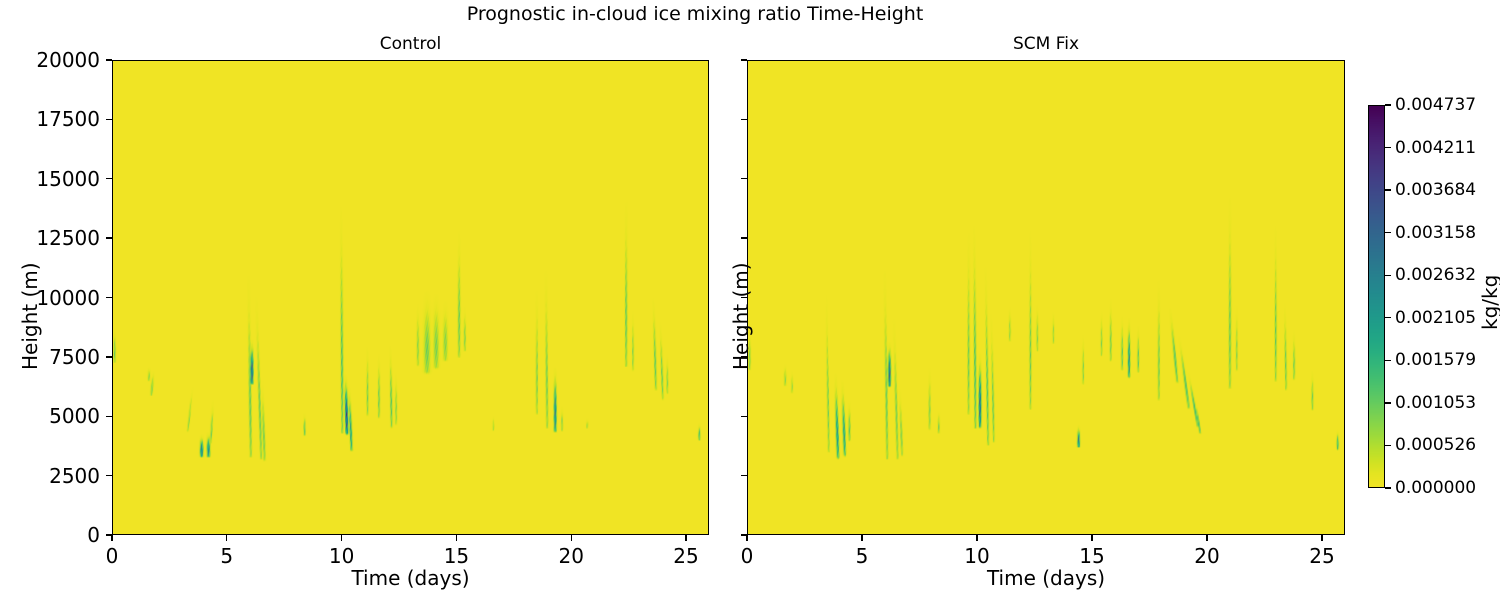 This screenshot has width=1500, height=600. I want to click on colorbar-tick-label: 0.004737, so click(1436, 105).